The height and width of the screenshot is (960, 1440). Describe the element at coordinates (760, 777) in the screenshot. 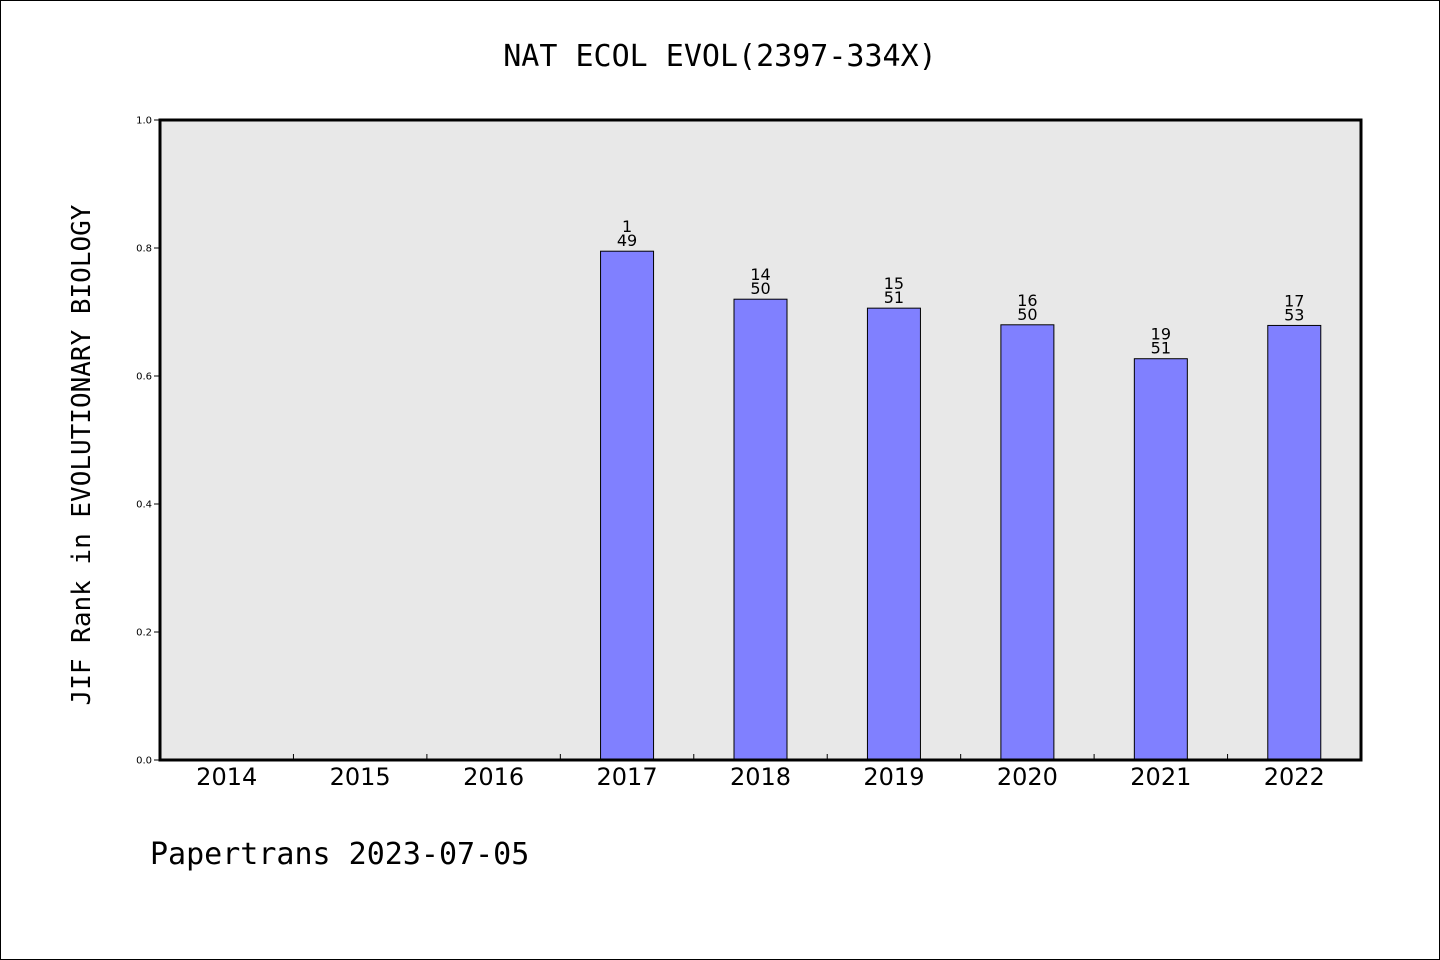

I see `x-tick-label: 2018` at that location.